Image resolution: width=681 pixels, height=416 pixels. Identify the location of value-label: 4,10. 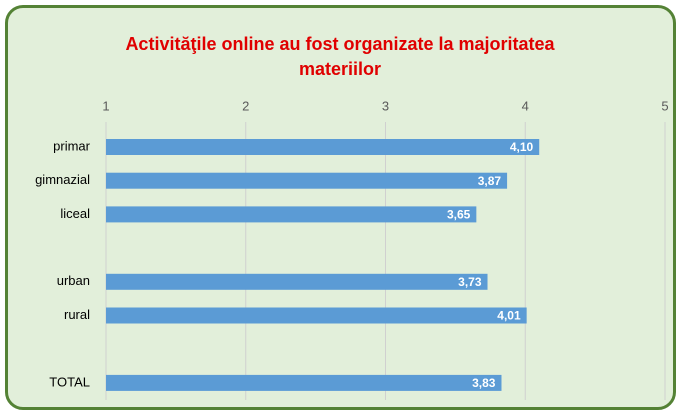
(522, 147).